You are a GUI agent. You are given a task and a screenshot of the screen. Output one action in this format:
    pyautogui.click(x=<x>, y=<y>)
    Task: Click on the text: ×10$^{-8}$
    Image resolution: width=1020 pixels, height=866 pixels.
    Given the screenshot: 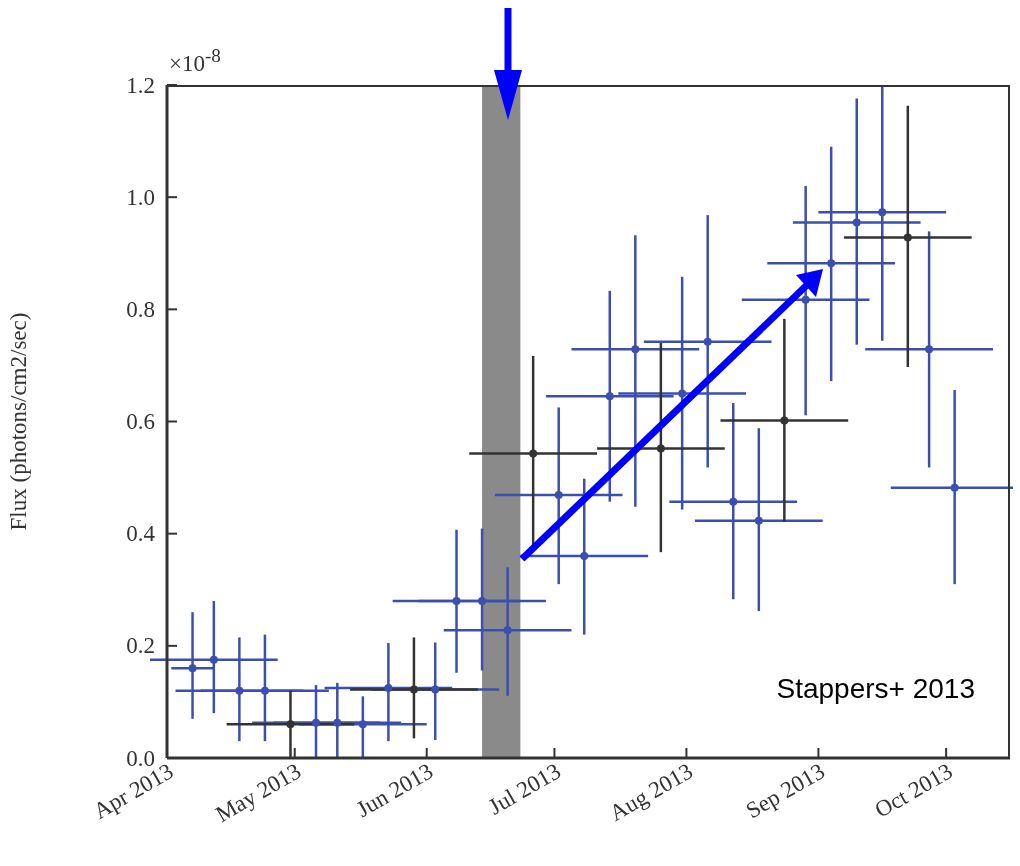 What is the action you would take?
    pyautogui.click(x=195, y=61)
    